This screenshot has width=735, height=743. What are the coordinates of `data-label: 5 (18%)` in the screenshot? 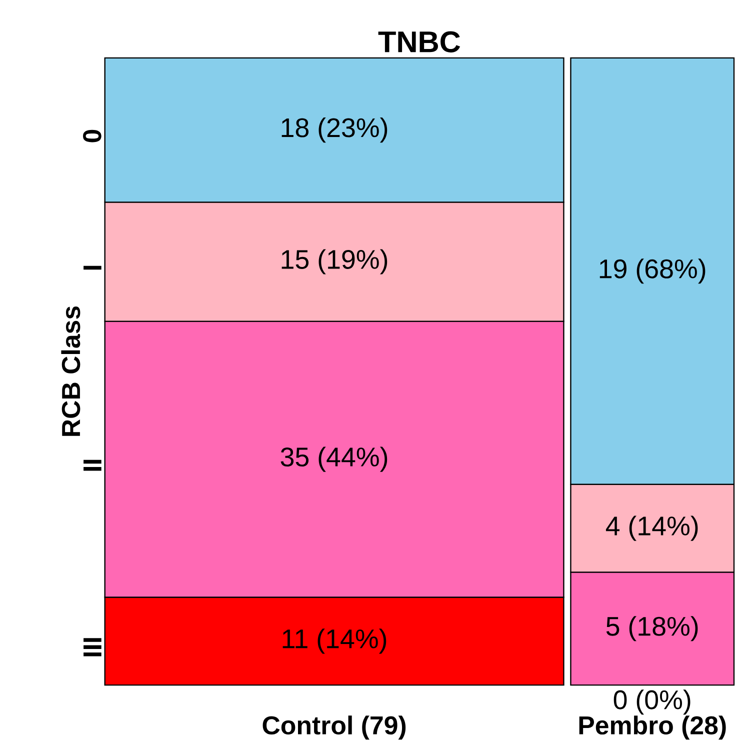 It's located at (652, 629).